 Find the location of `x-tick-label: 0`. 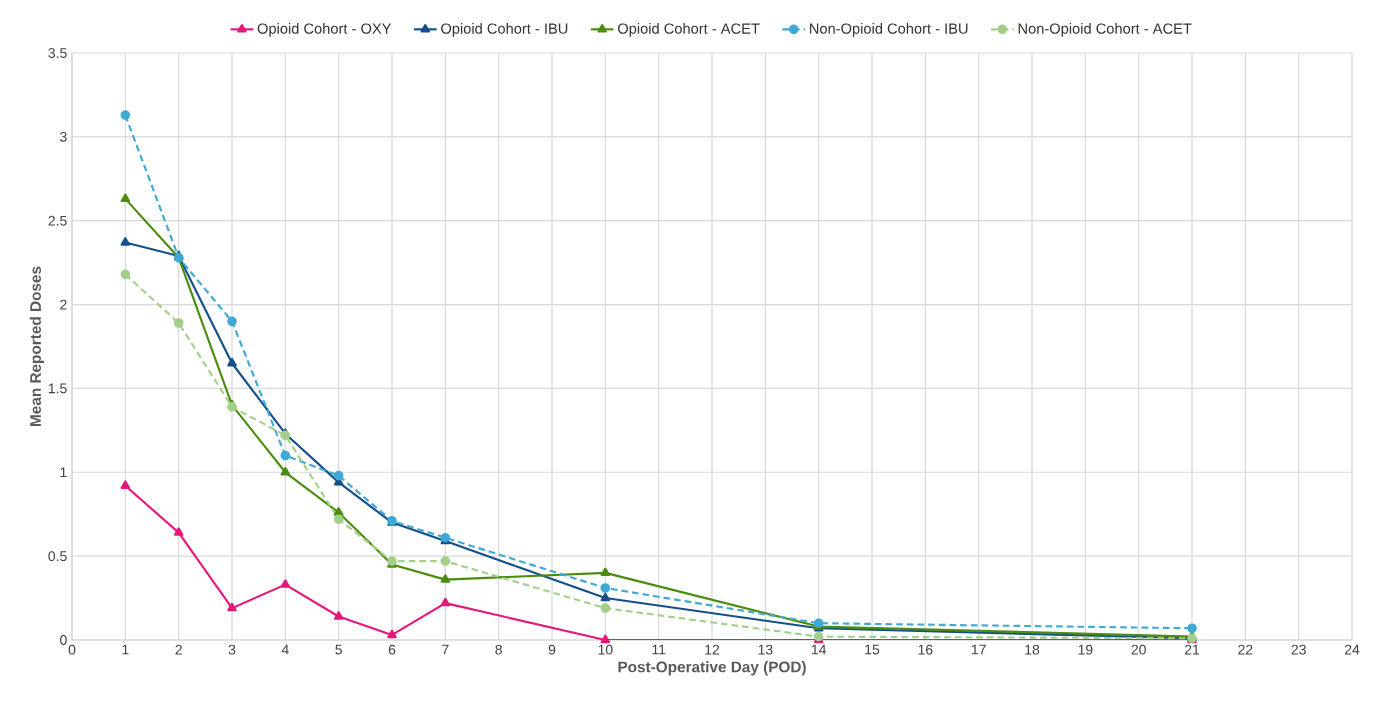

x-tick-label: 0 is located at coordinates (72, 649).